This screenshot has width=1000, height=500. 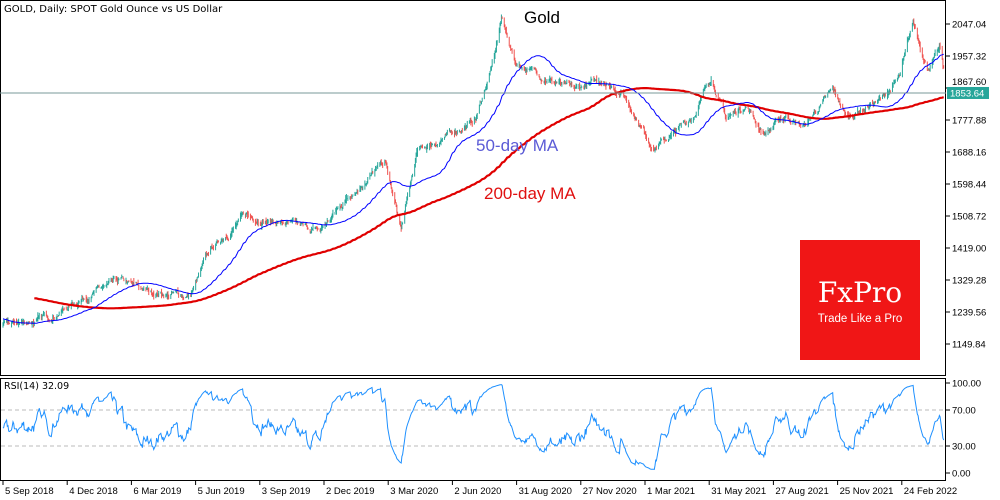 I want to click on gold-annotation: Gold, so click(x=542, y=17).